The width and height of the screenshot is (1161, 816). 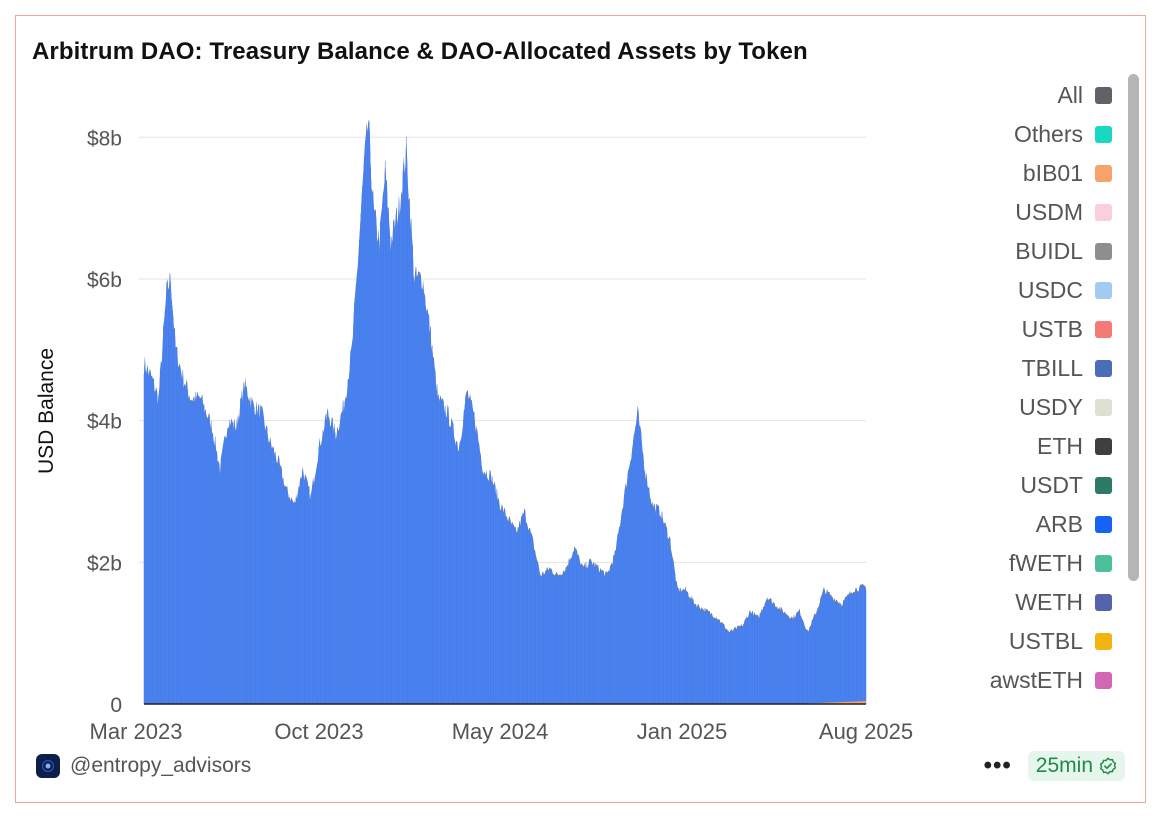 I want to click on legend-label: BUIDL, so click(x=1049, y=251).